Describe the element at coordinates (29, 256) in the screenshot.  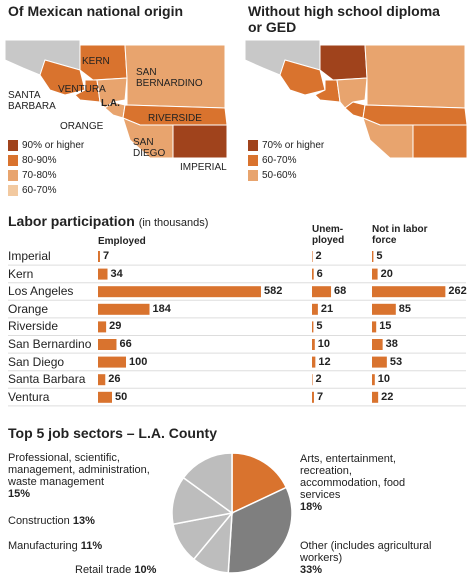
I see `row-label: Imperial` at that location.